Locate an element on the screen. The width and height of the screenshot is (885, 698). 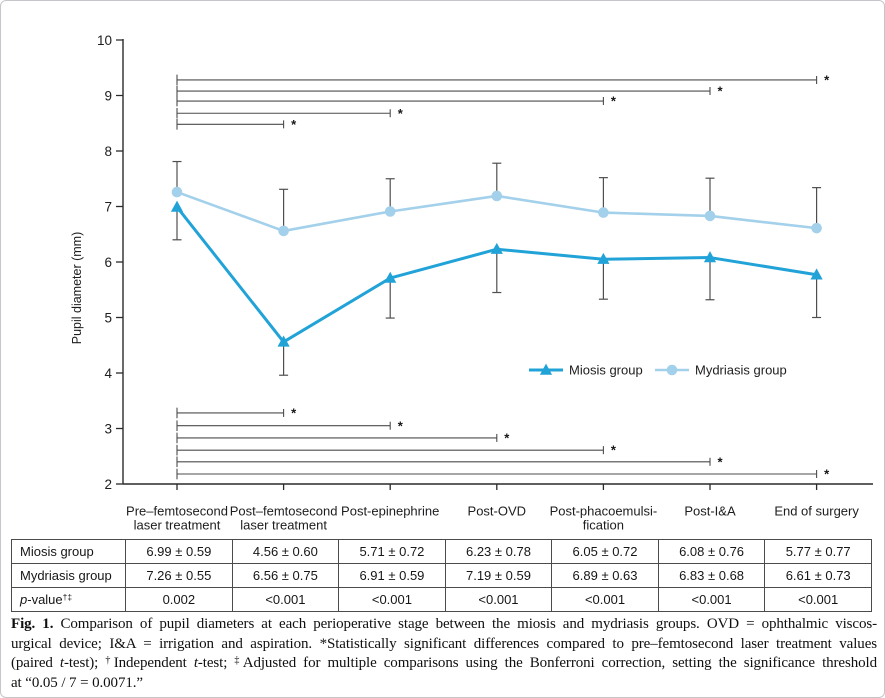
significance-brackets-top: * * * * * is located at coordinates (503, 102).